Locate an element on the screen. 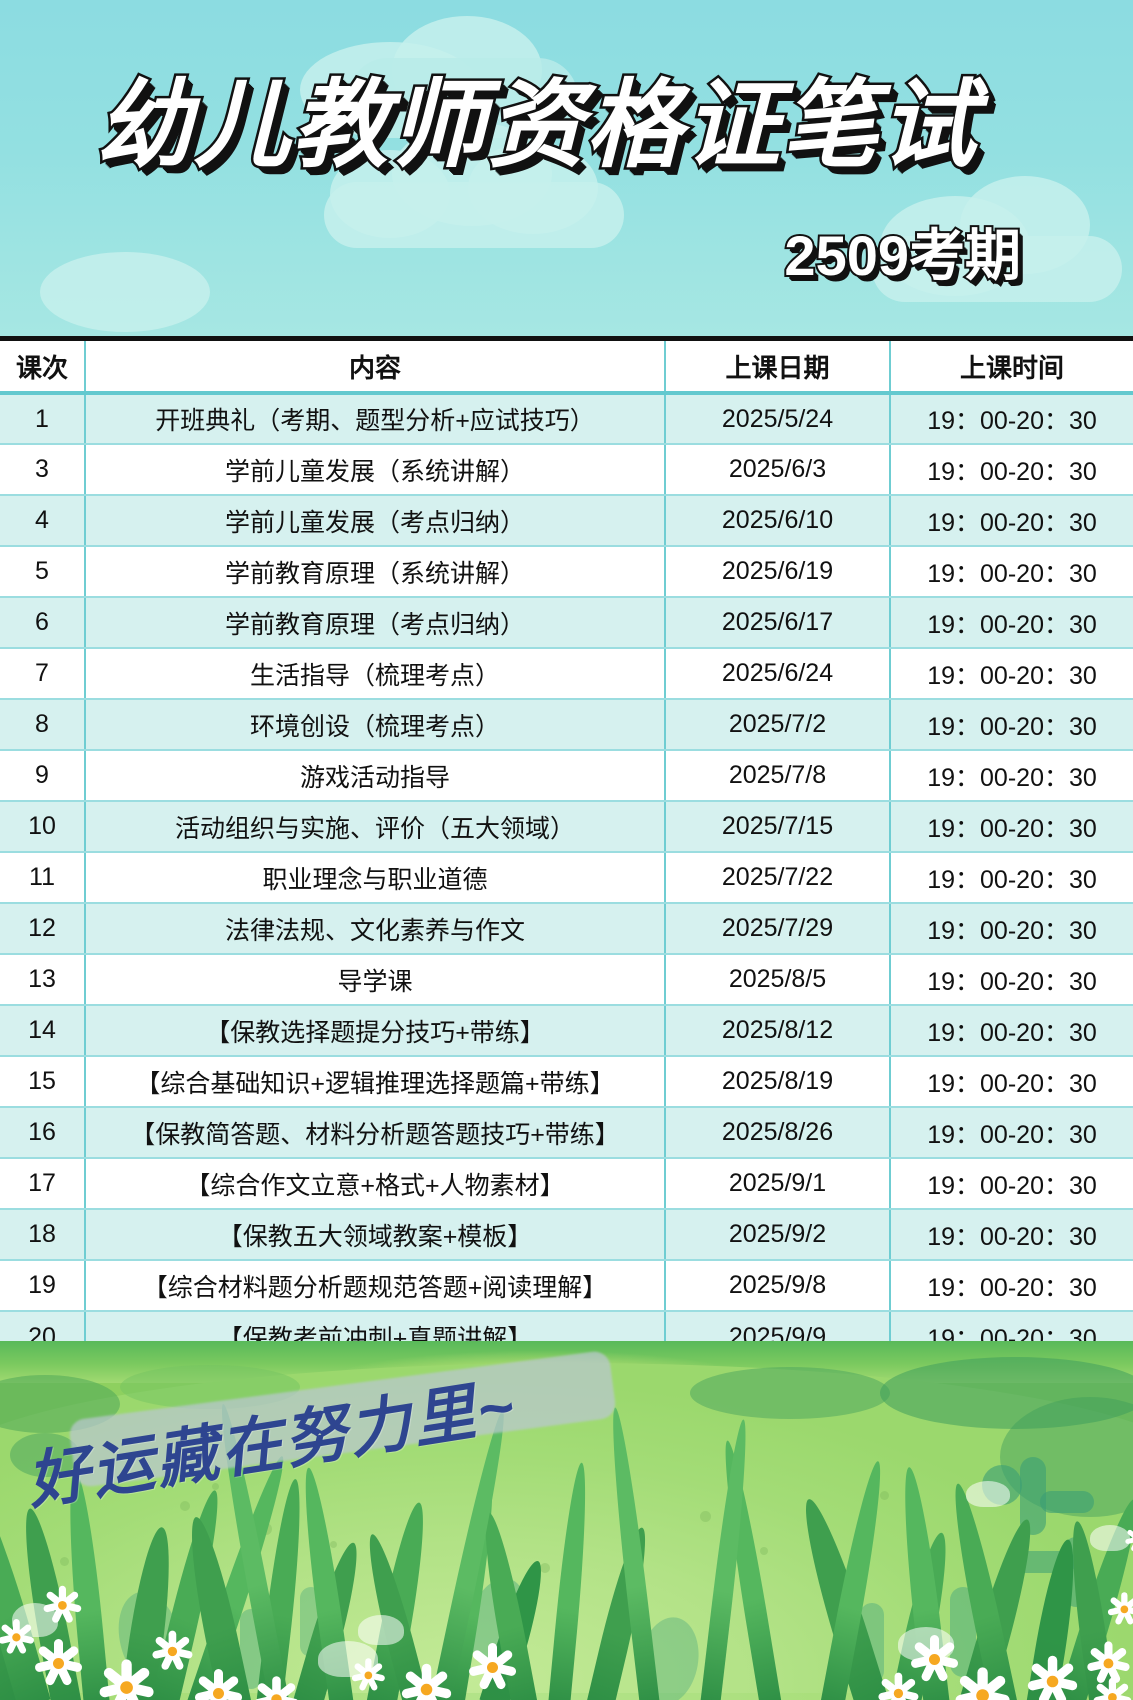 This screenshot has width=1133, height=1700. cell-course-no: 13 is located at coordinates (43, 980).